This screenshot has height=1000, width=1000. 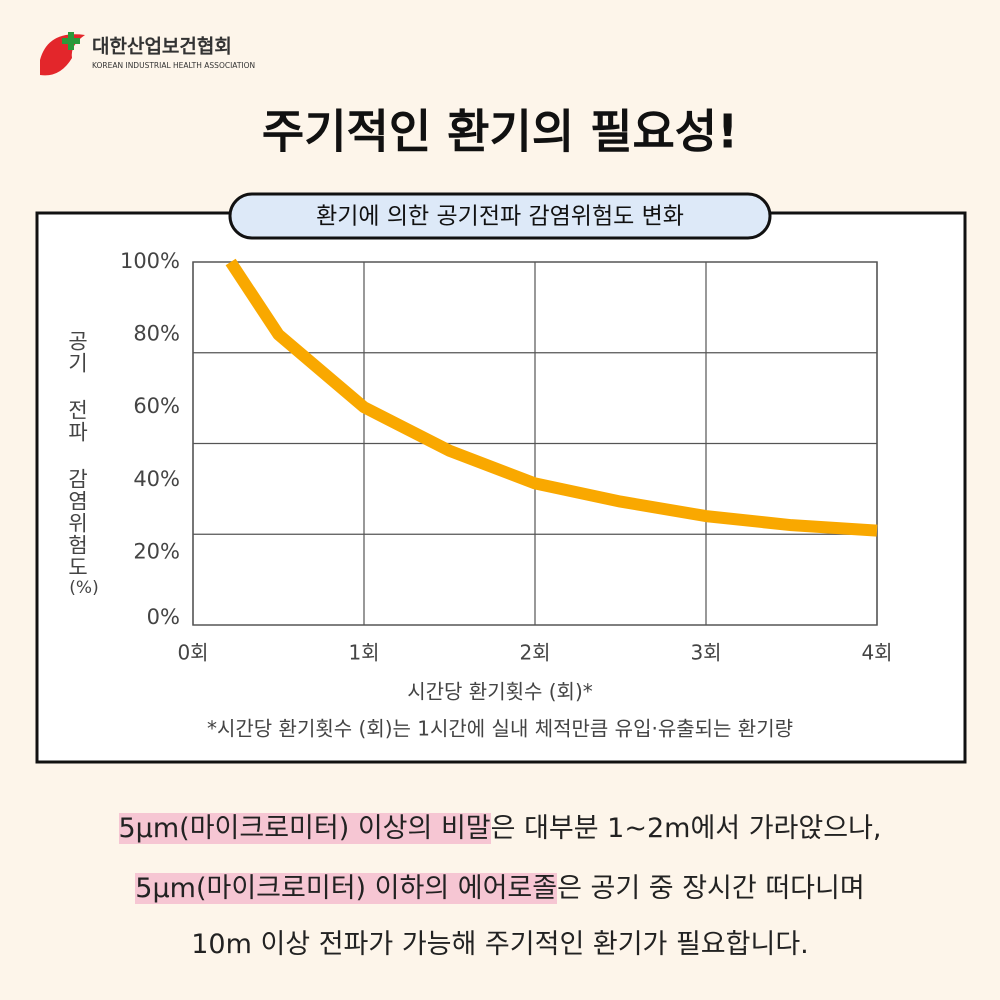 I want to click on footer-line: 5µm(마이크로미터) 이하의 에어로졸은 공기 중 장시간 떠다니며, so click(x=500, y=885).